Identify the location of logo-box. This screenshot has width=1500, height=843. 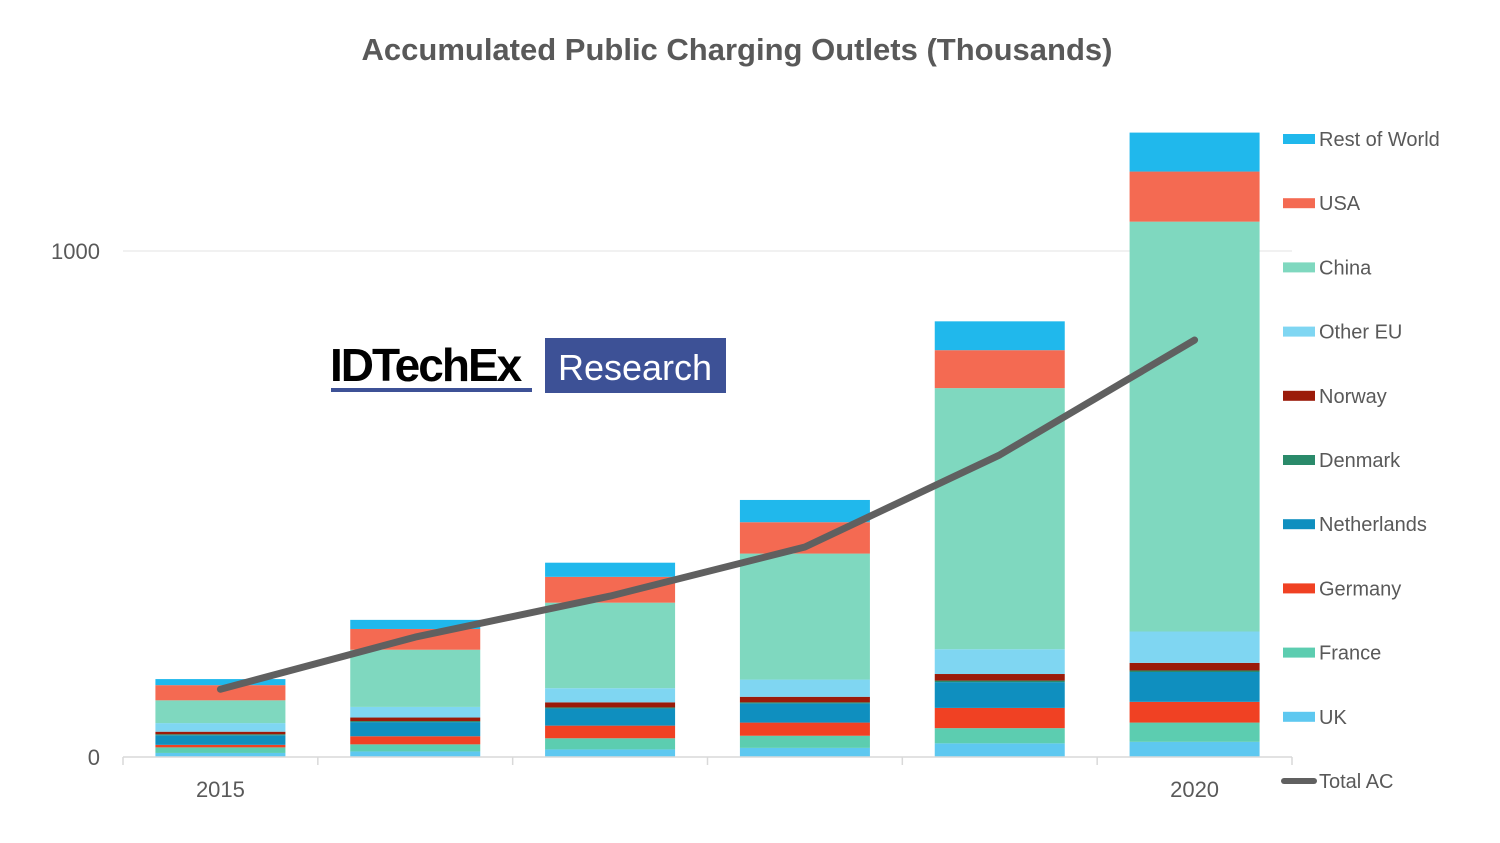
(635, 365).